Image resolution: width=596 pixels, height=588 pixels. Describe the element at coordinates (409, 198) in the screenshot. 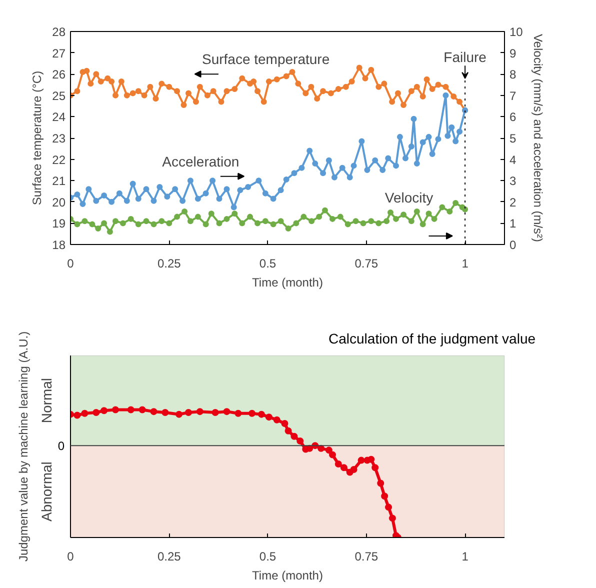

I see `series-label: Velocity` at that location.